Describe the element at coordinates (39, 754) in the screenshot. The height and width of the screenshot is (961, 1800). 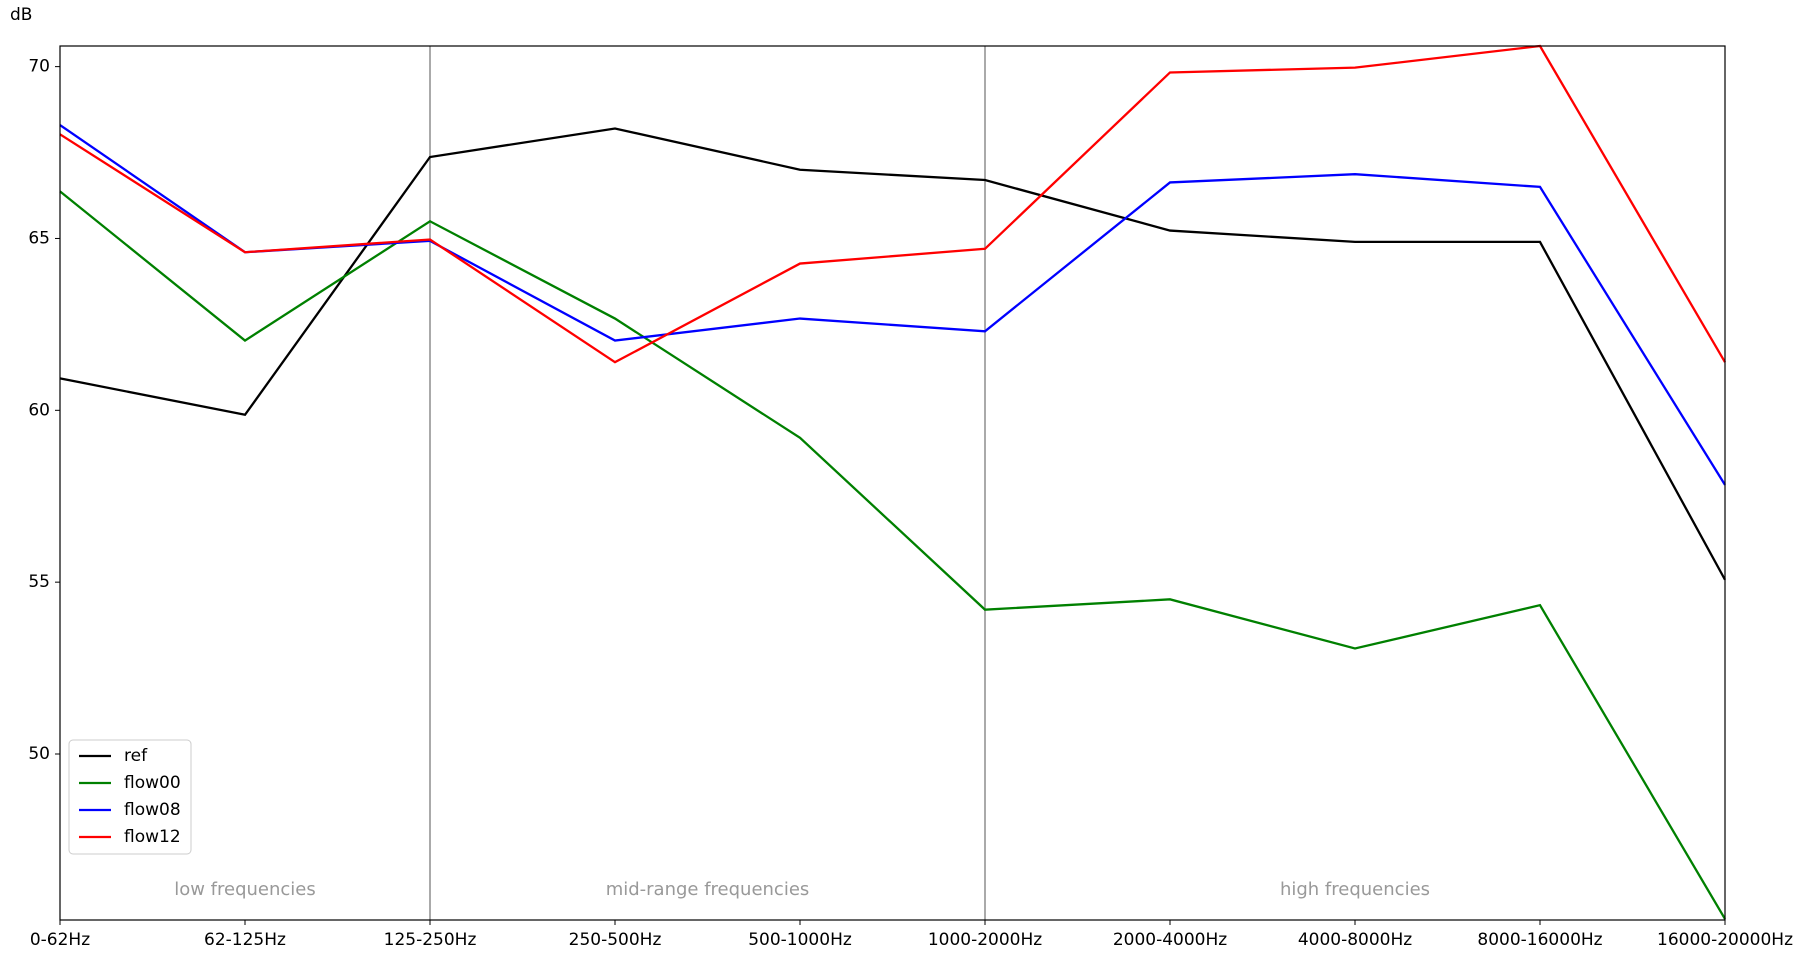
I see `y-tick-label: 50` at that location.